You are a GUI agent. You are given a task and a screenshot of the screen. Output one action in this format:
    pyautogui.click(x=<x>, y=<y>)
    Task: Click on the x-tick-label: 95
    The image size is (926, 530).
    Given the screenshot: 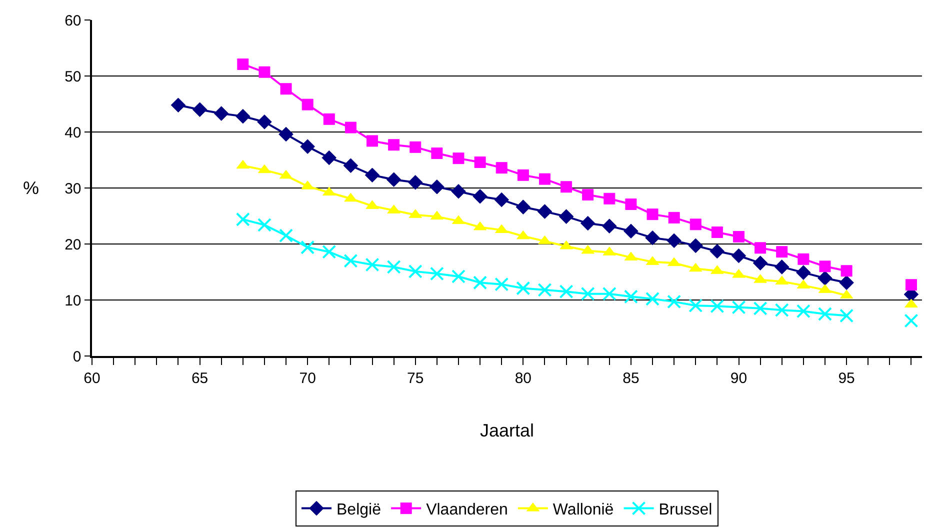 What is the action you would take?
    pyautogui.click(x=846, y=378)
    